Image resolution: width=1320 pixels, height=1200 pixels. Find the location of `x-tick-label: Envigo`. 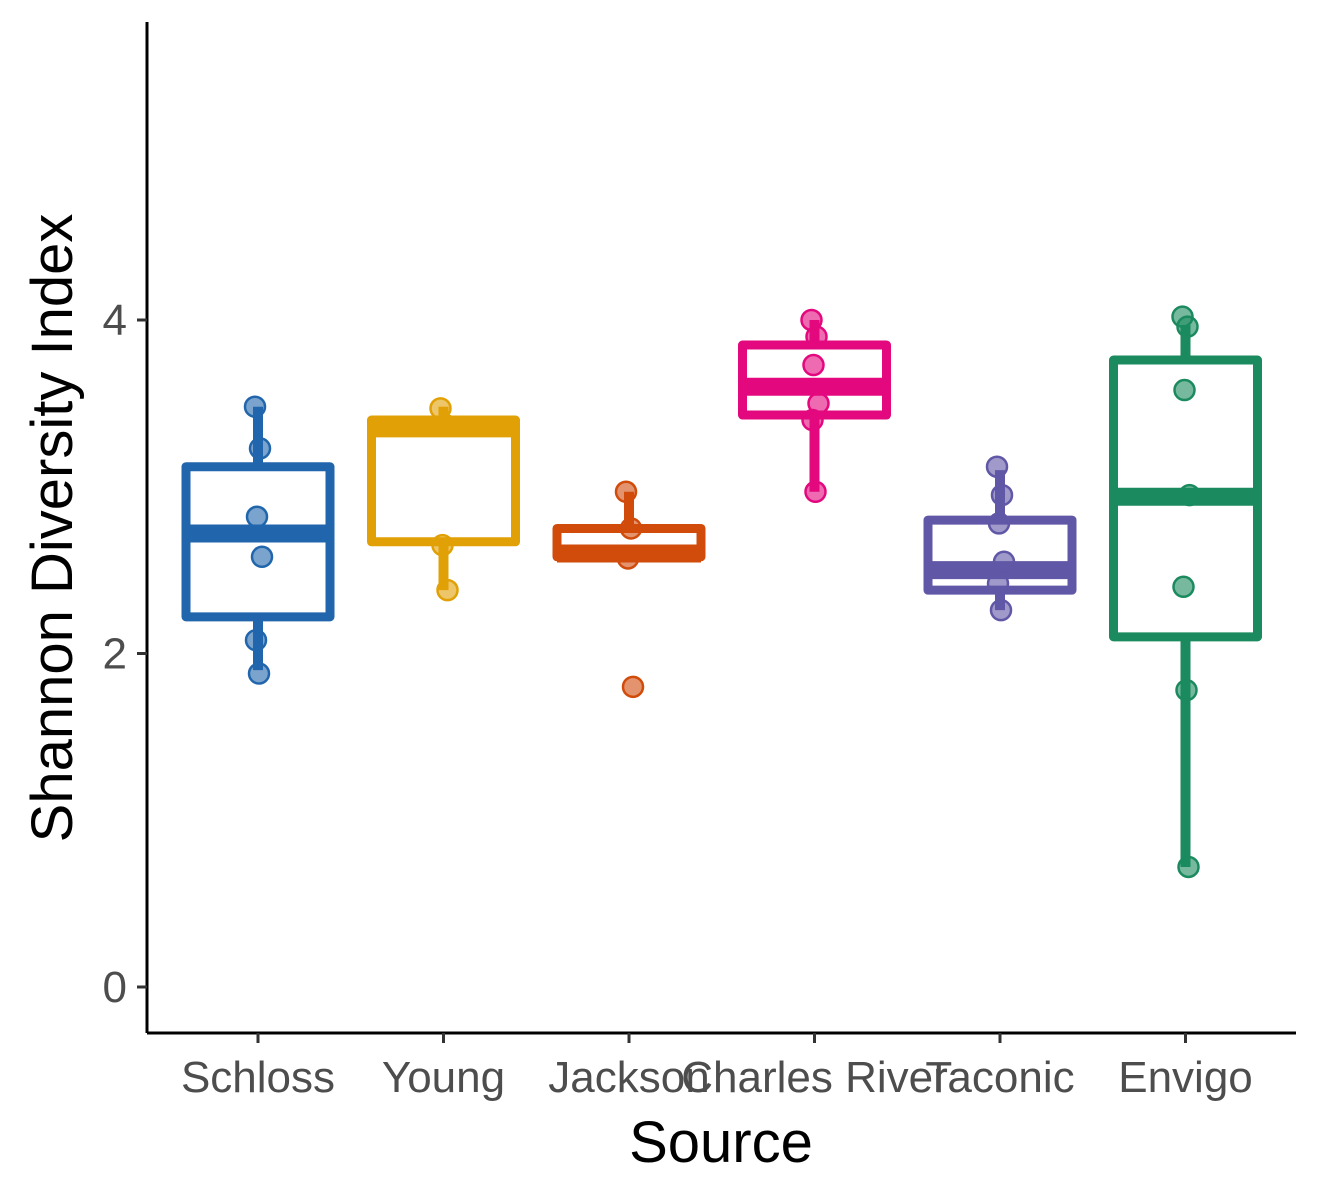

x-tick-label: Envigo is located at coordinates (1185, 1077).